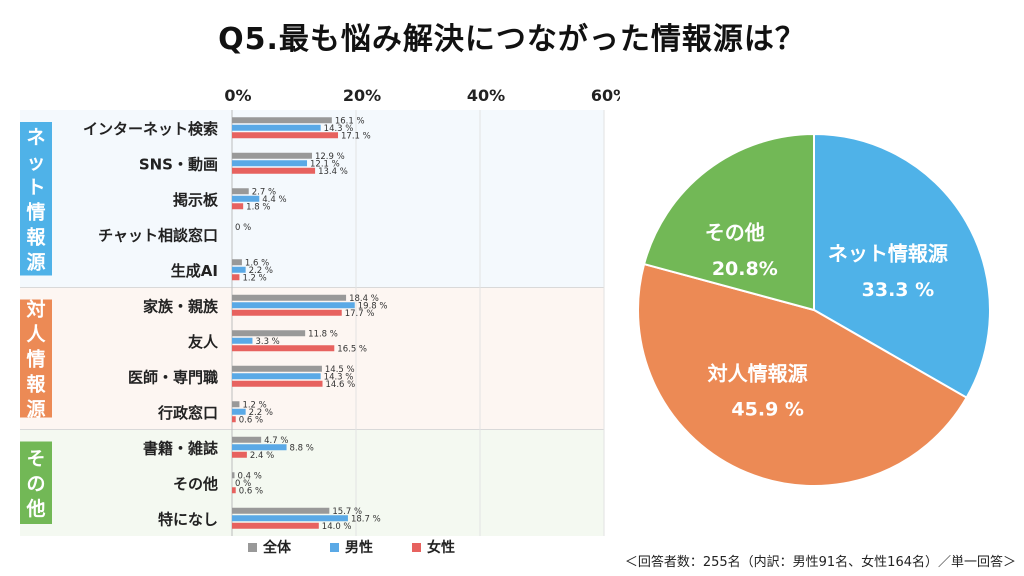 This screenshot has height=576, width=1024. What do you see at coordinates (323, 334) in the screenshot?
I see `data-label-0-6: 11.8 %` at bounding box center [323, 334].